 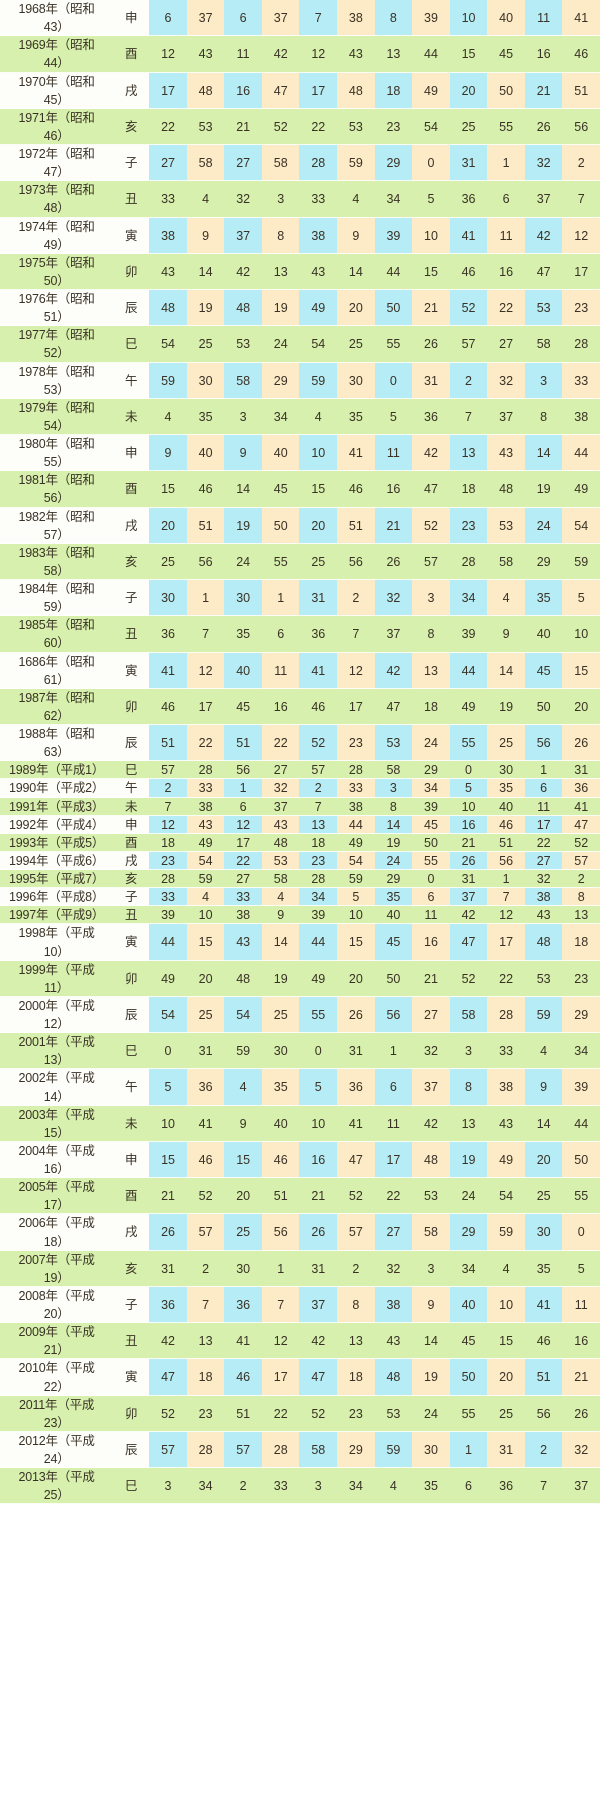 What do you see at coordinates (393, 489) in the screenshot?
I see `number-cell: 16` at bounding box center [393, 489].